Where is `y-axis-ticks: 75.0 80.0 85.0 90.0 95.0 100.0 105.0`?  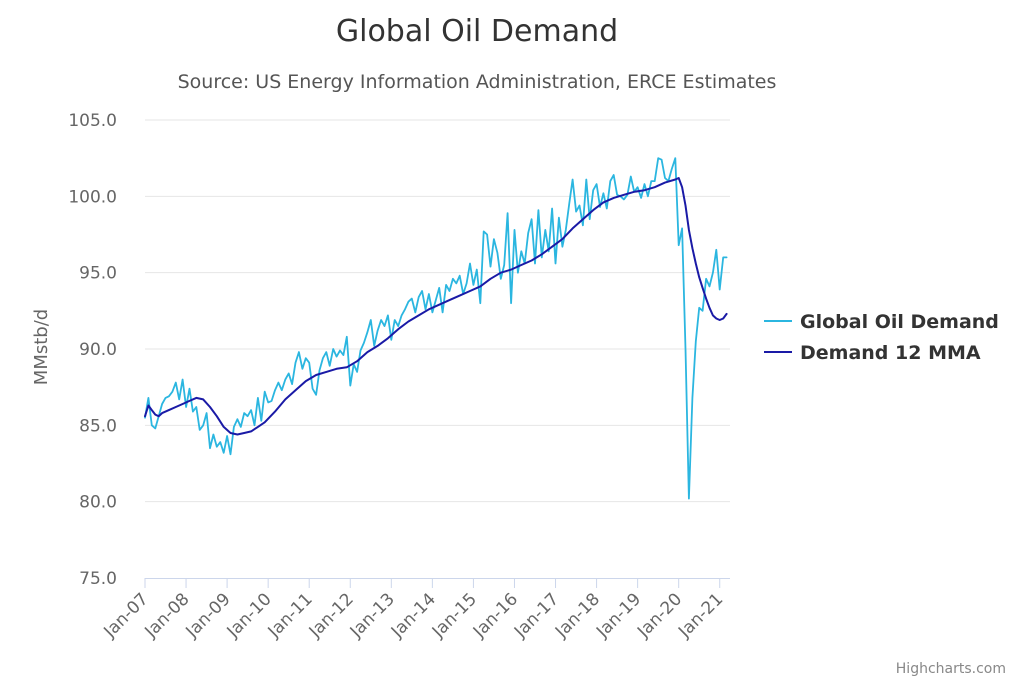
y-axis-ticks: 75.0 80.0 85.0 90.0 95.0 100.0 105.0 is located at coordinates (92, 350).